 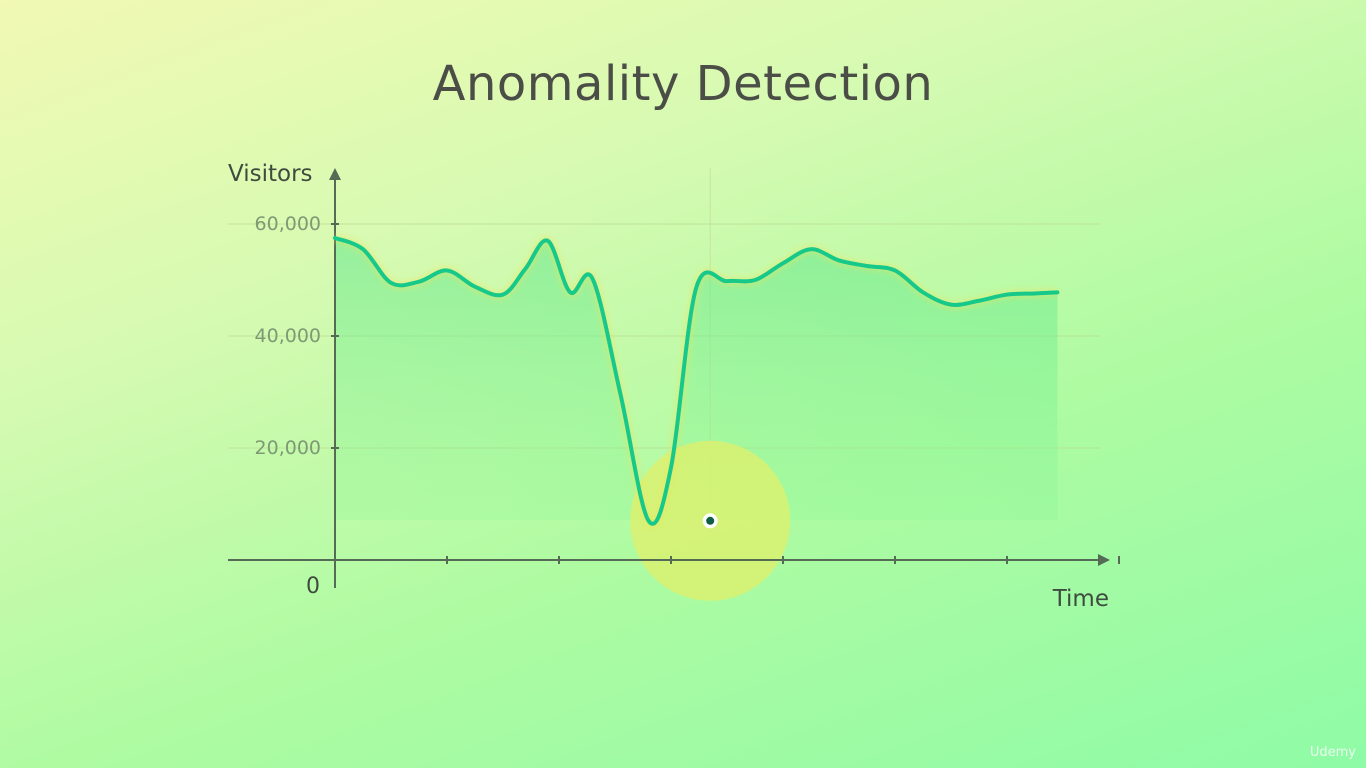 What do you see at coordinates (1104, 560) in the screenshot?
I see `x-axis-arrow` at bounding box center [1104, 560].